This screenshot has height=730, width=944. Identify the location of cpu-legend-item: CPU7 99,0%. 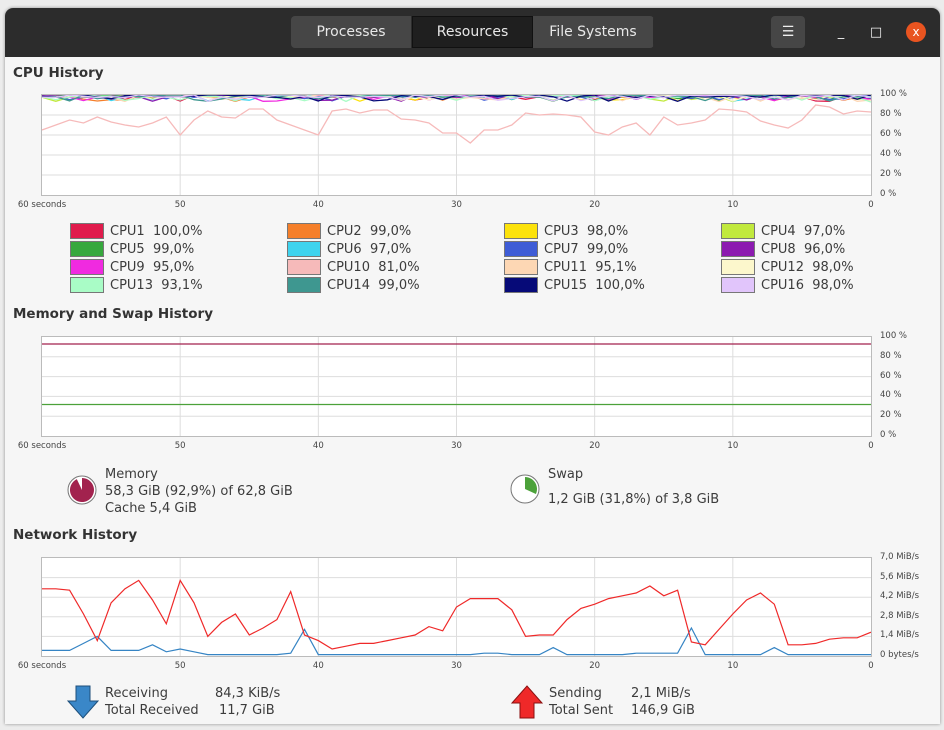
(566, 249).